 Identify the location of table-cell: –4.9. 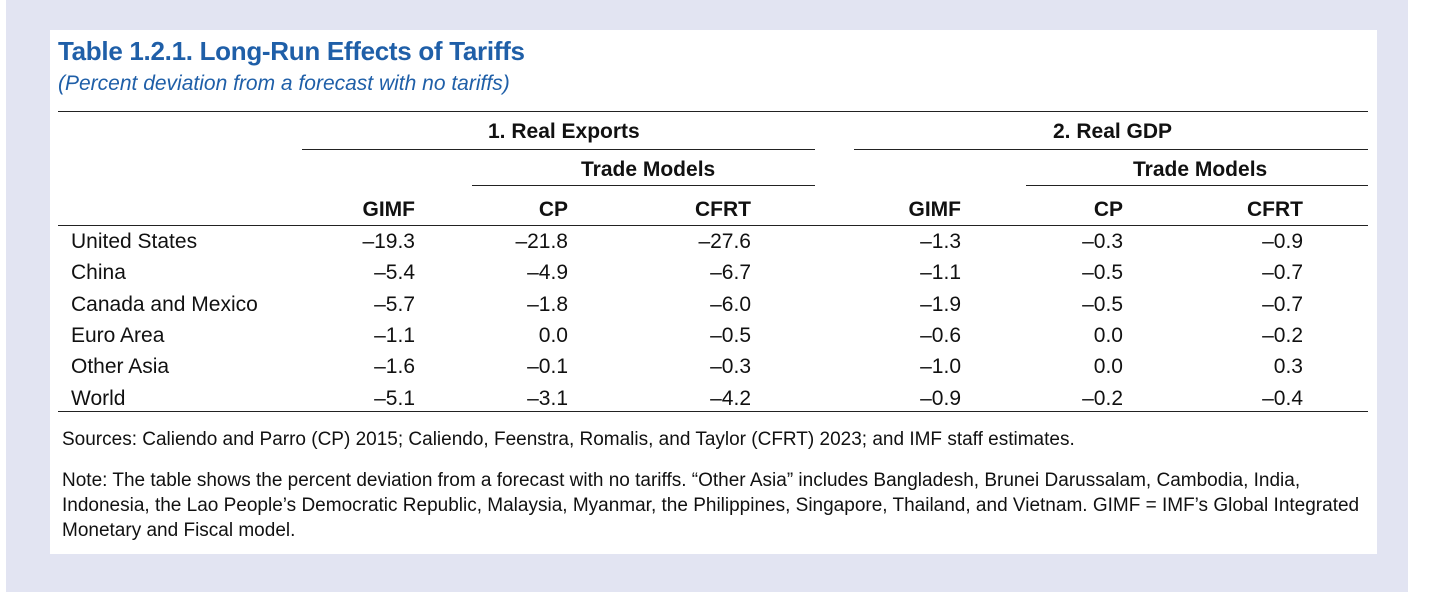
(547, 273).